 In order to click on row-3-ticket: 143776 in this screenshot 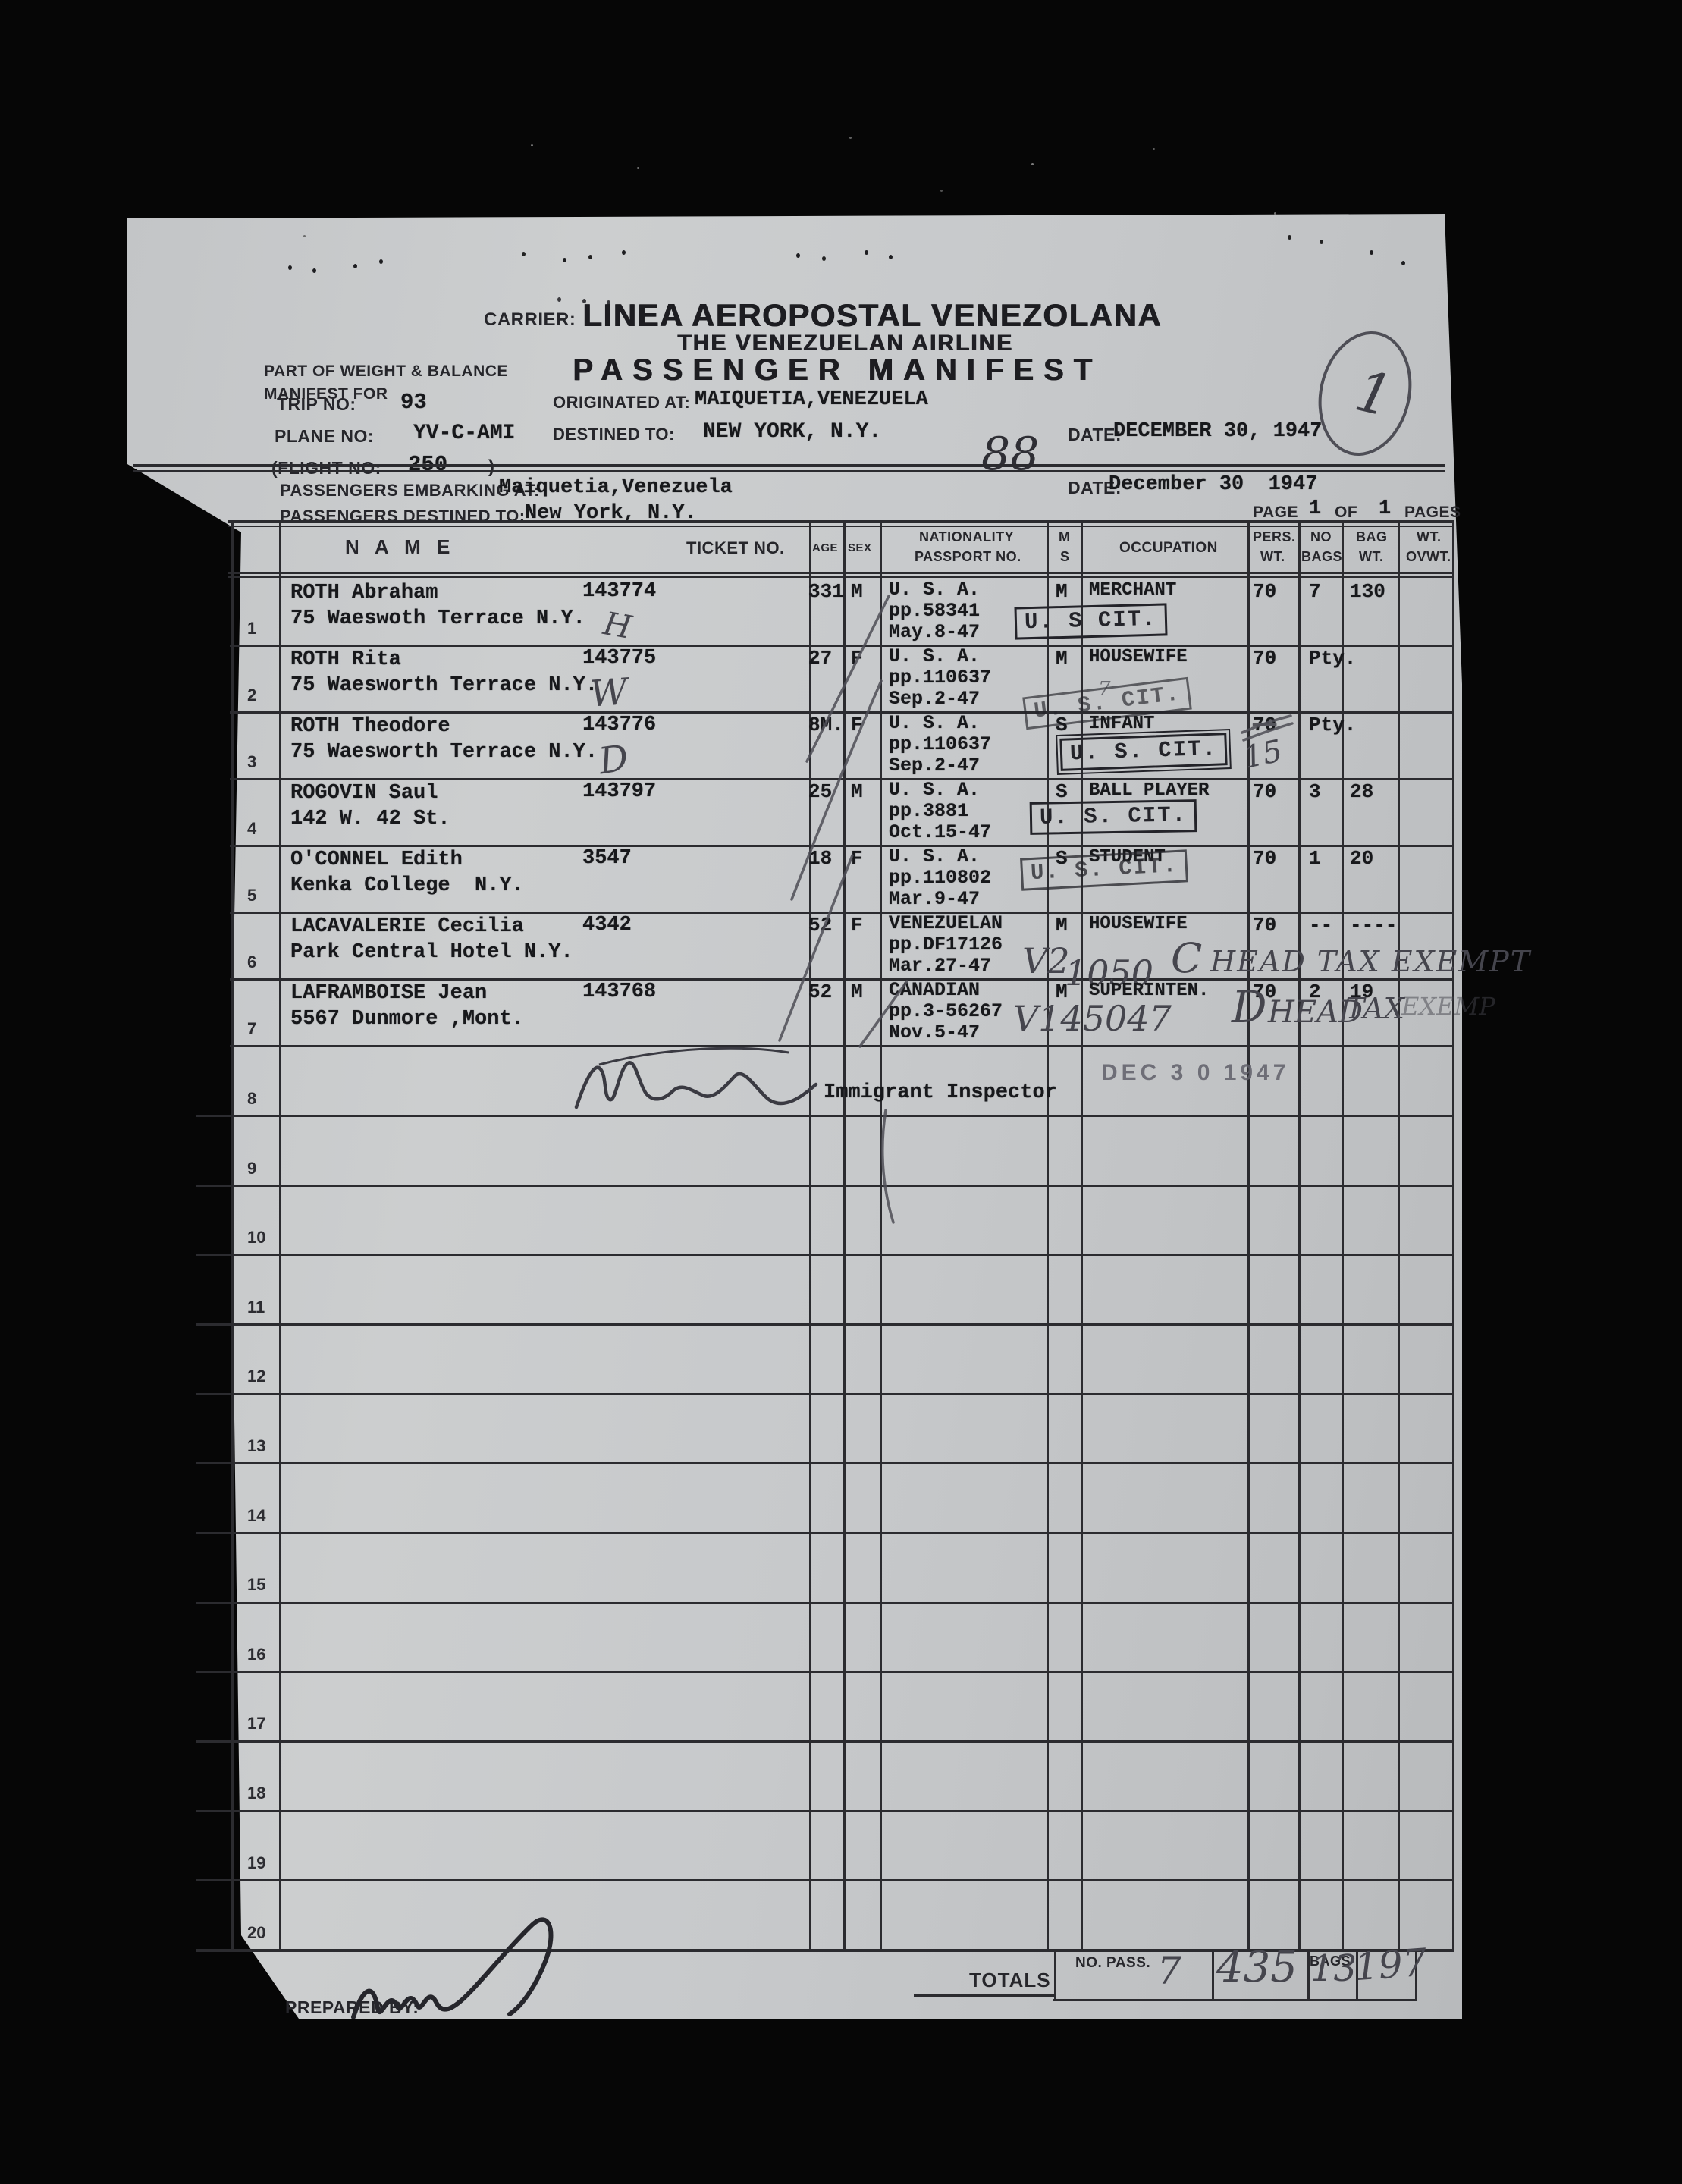, I will do `click(619, 725)`.